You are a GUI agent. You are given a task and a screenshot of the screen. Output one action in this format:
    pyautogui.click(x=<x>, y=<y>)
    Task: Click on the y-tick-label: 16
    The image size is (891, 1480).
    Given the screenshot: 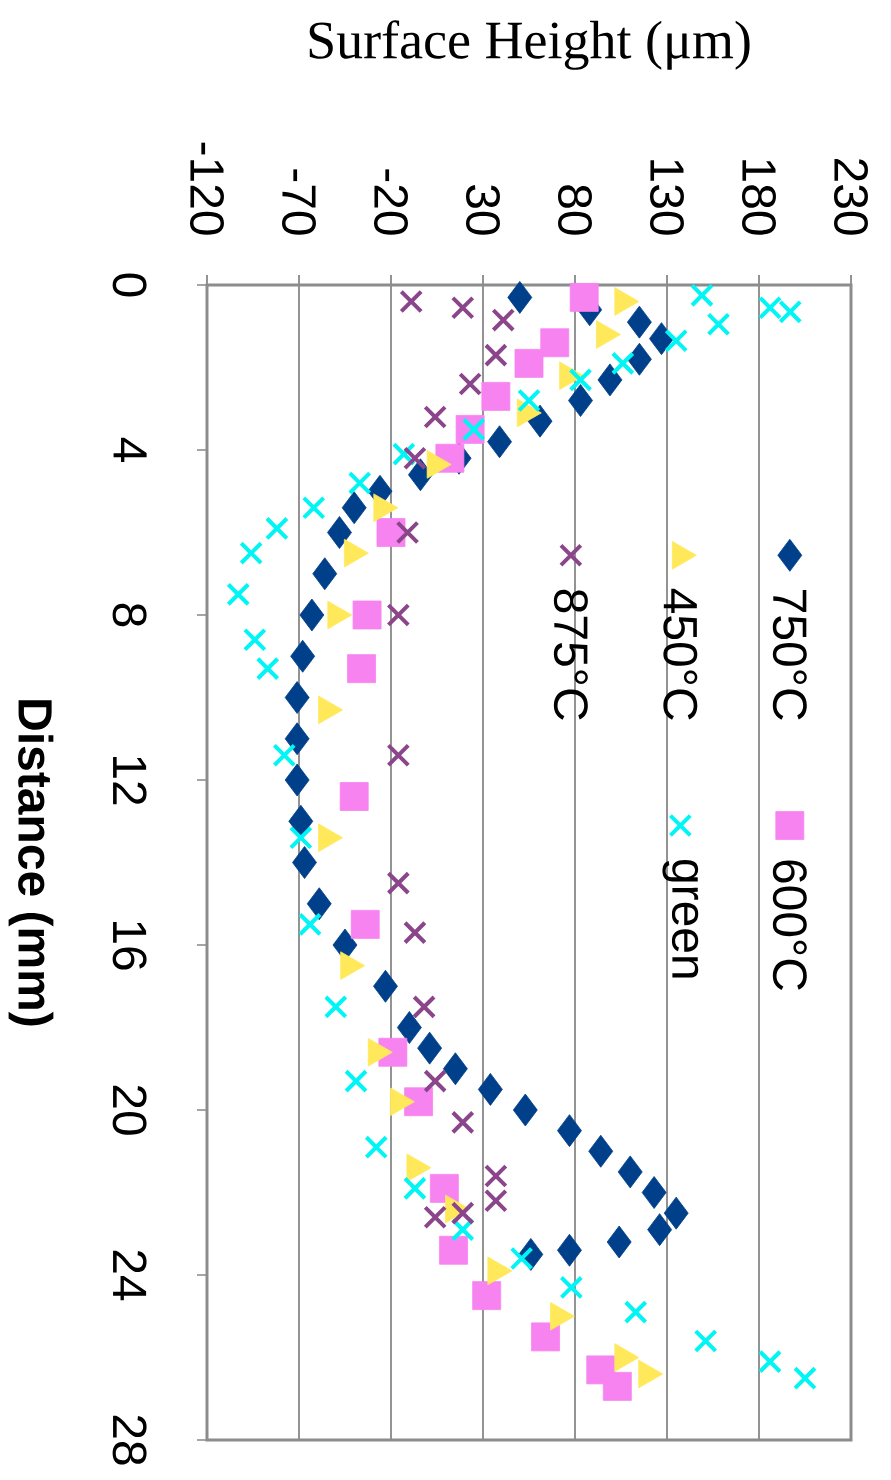 What is the action you would take?
    pyautogui.click(x=129, y=945)
    